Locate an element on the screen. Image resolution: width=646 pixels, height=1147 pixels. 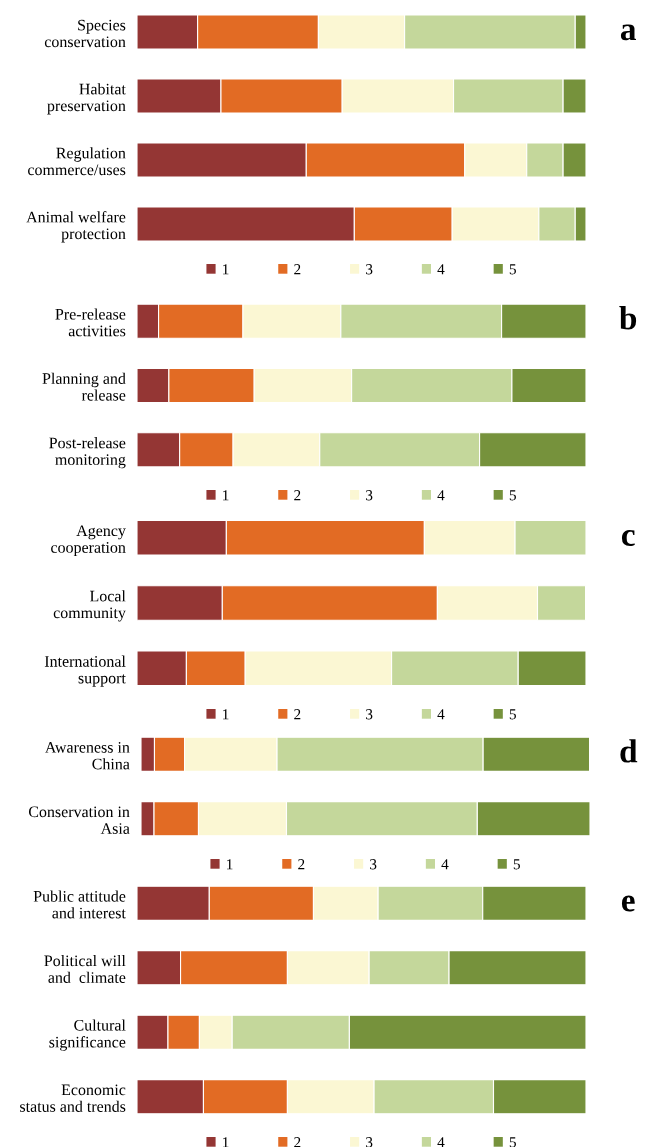
y-tick-label: Pre-release activities is located at coordinates (90, 322).